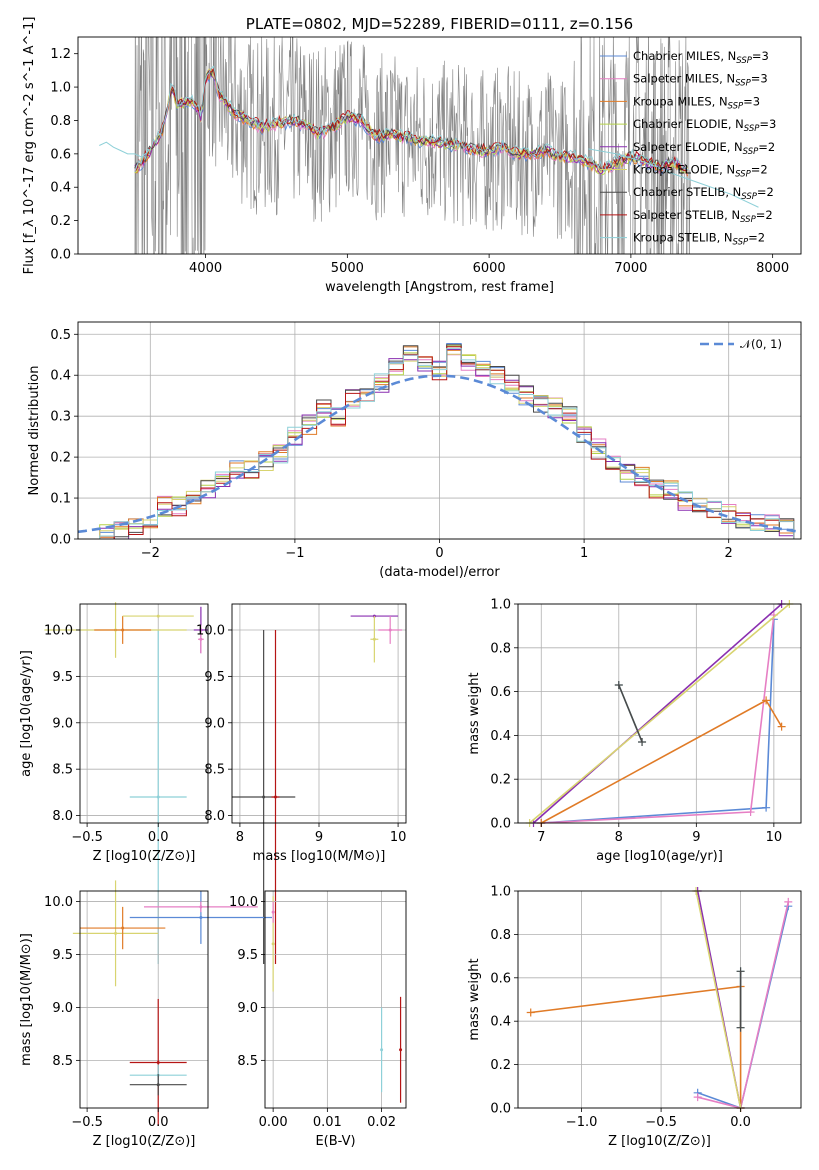 The height and width of the screenshot is (1170, 819). I want to click on series-kroupa_elodie, so click(659, 713).